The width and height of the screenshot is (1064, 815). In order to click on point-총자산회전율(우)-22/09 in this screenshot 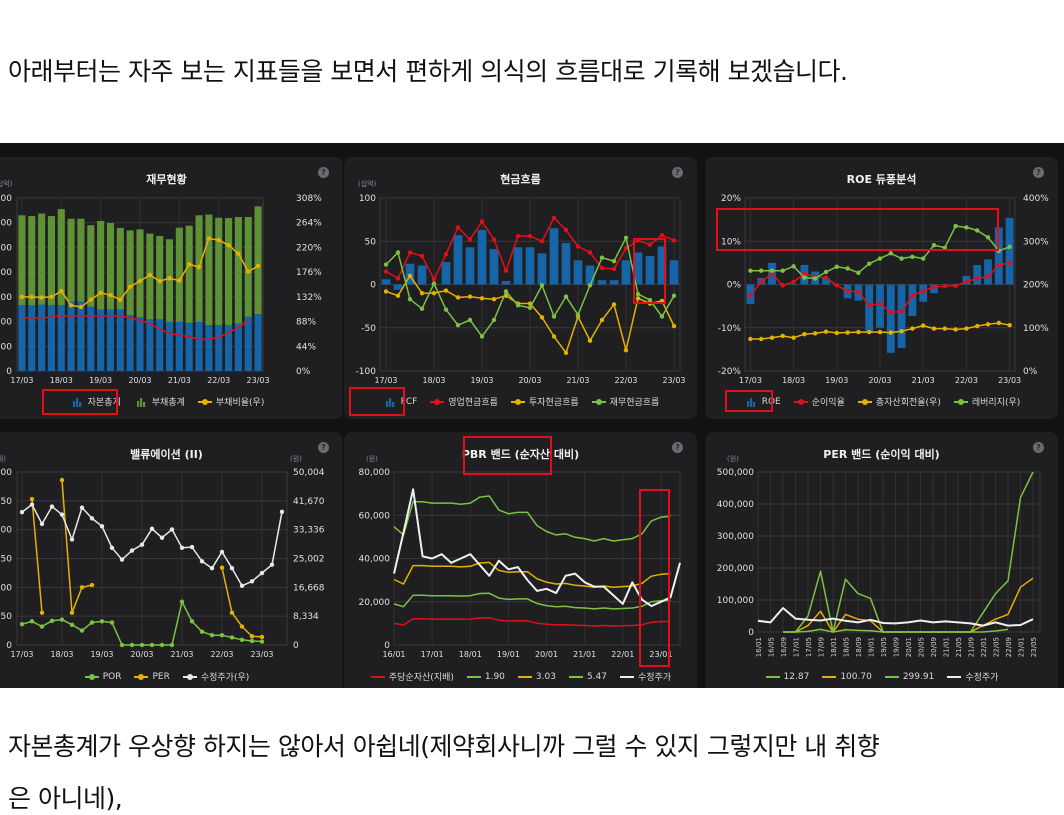, I will do `click(988, 324)`.